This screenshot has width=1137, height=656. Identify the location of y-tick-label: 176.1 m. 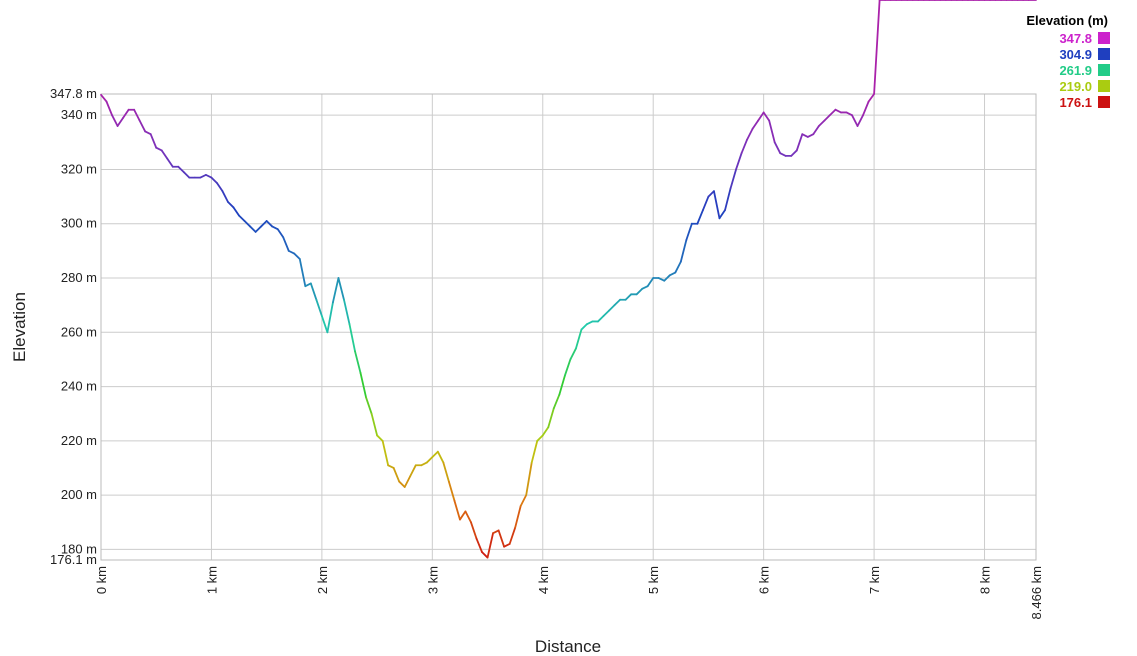
(73, 559).